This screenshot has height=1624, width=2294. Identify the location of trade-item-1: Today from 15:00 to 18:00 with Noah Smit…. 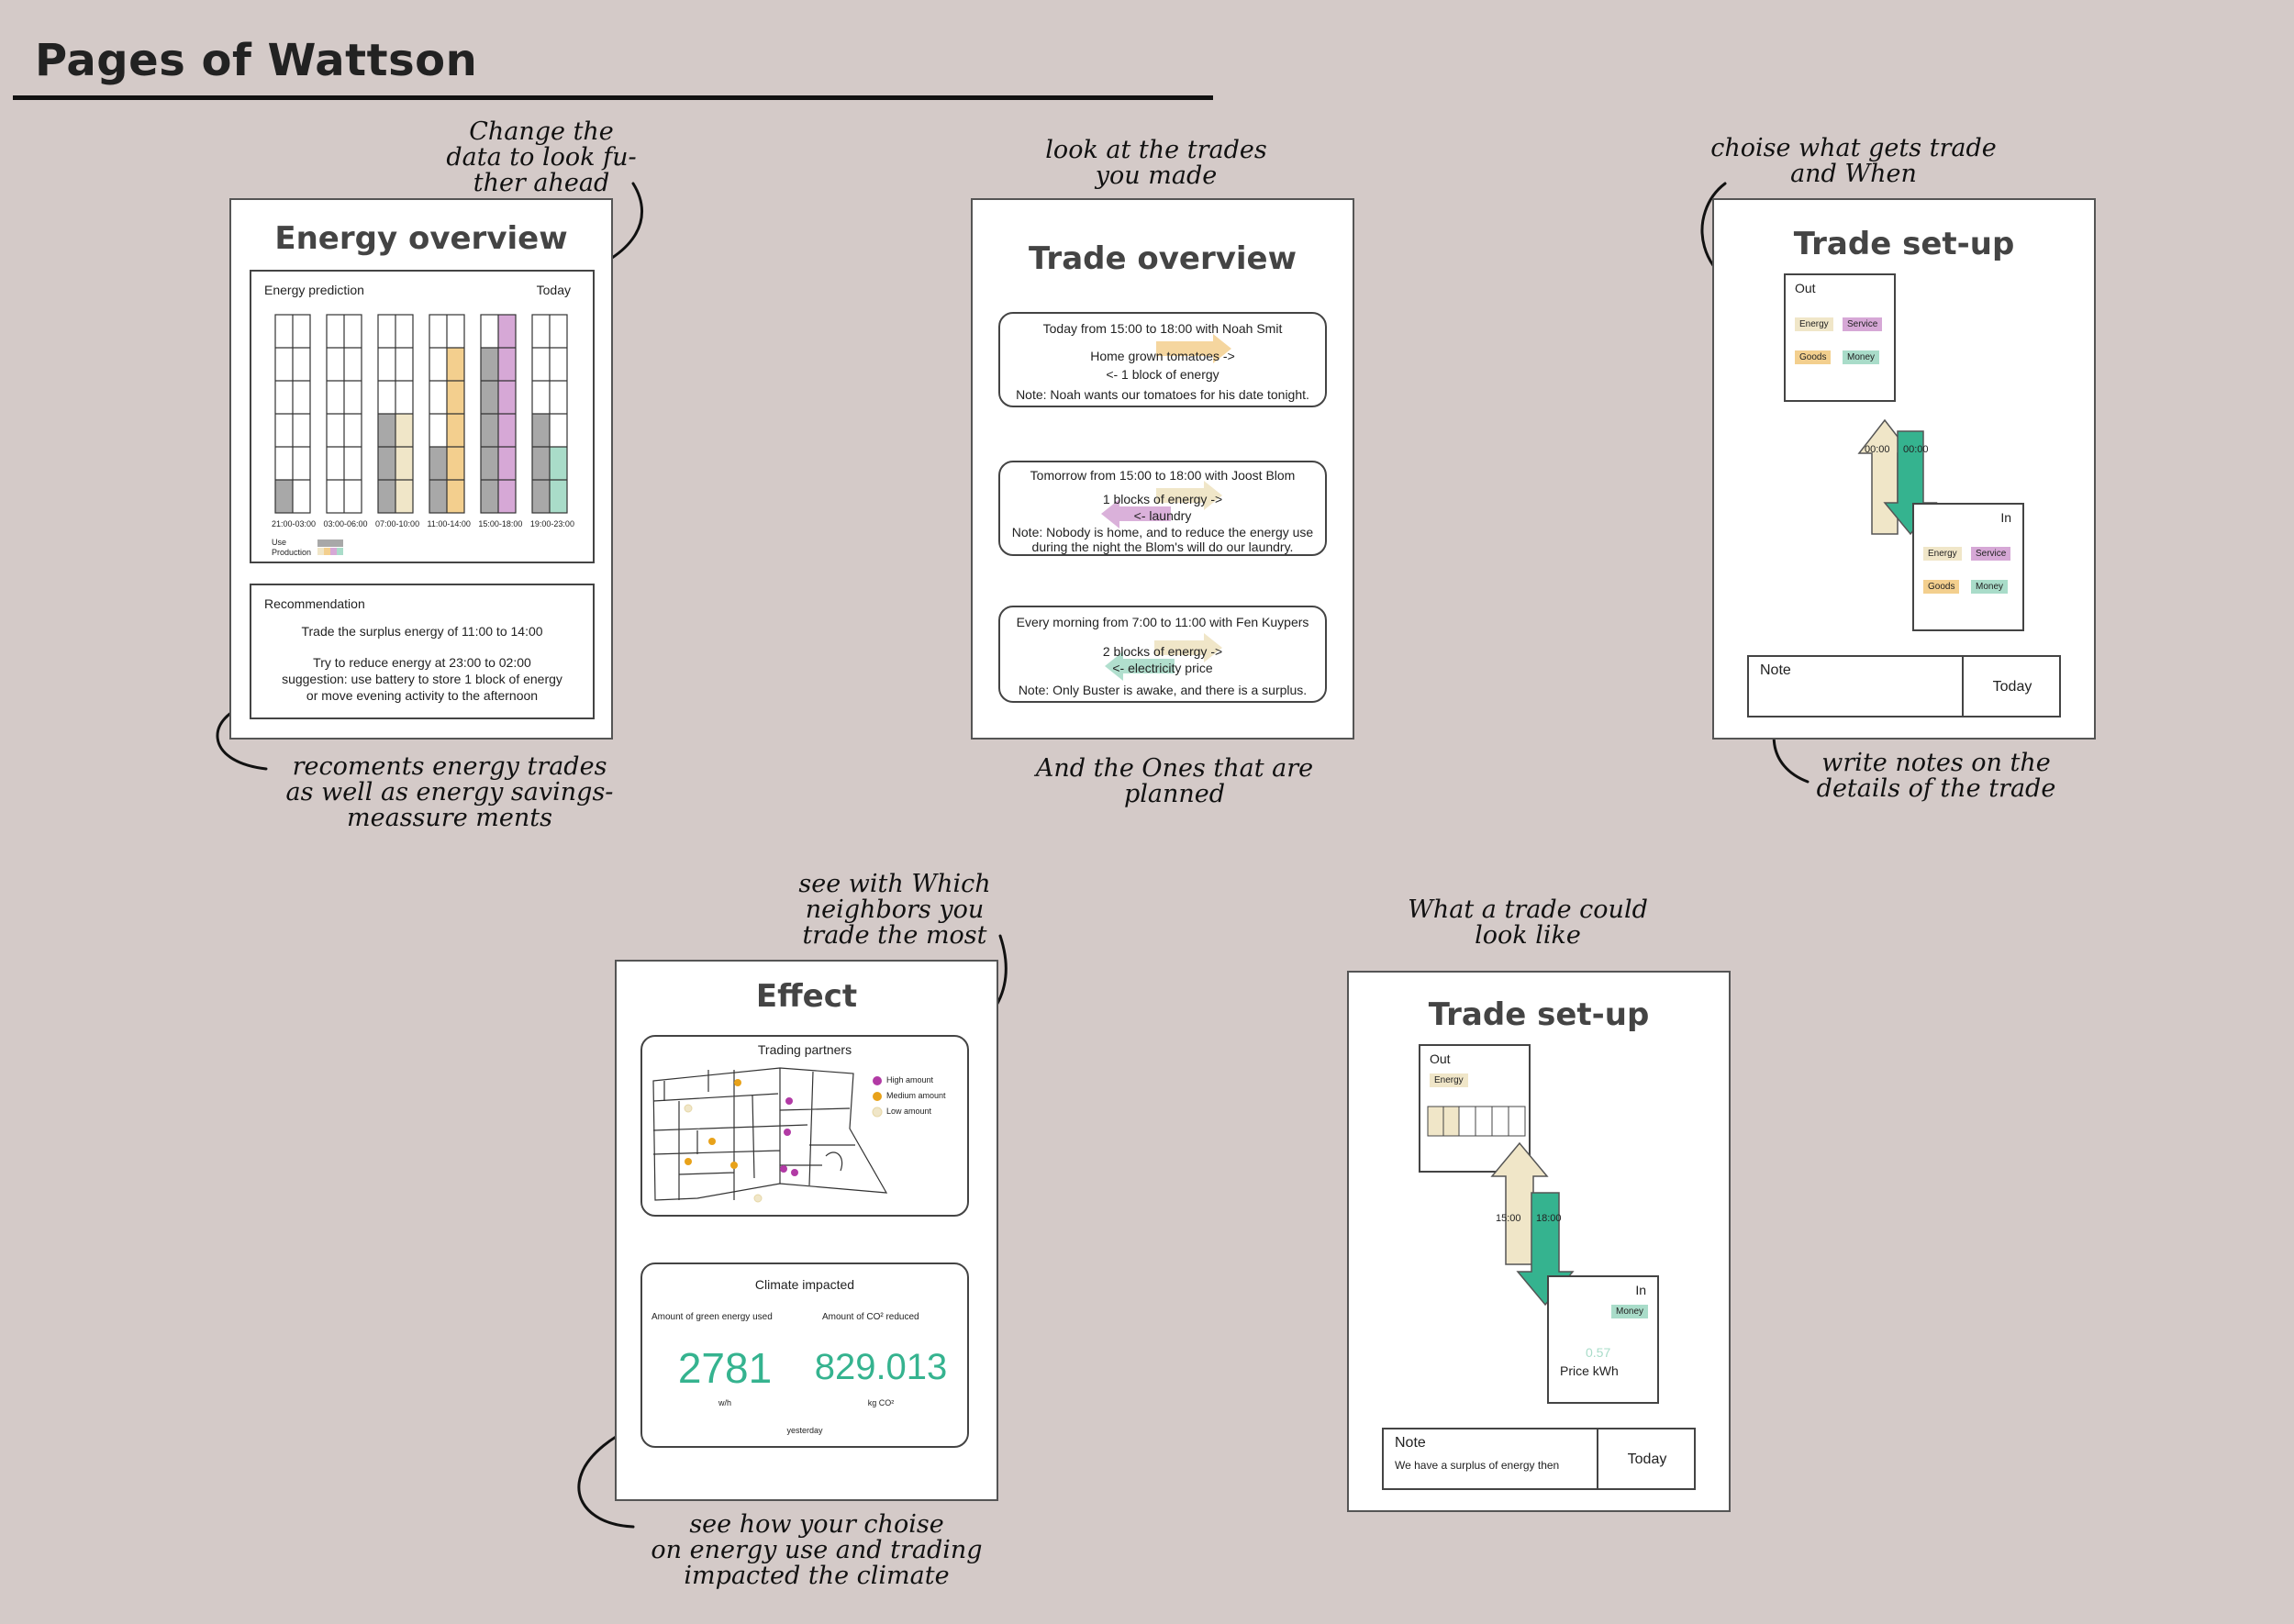
(1162, 359).